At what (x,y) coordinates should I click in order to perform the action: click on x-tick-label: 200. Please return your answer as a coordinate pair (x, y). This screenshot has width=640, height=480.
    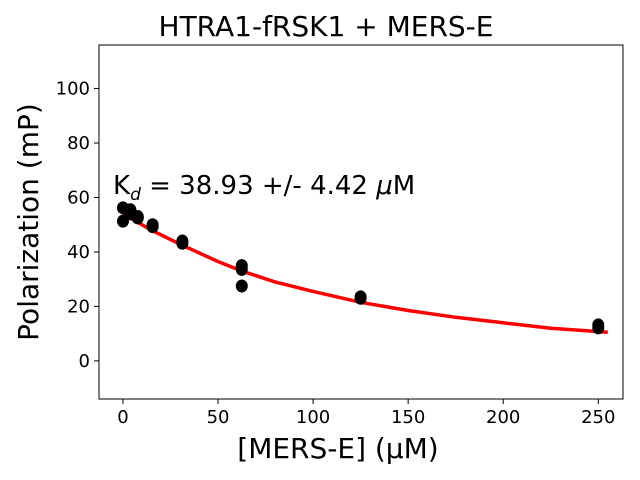
    Looking at the image, I should click on (503, 417).